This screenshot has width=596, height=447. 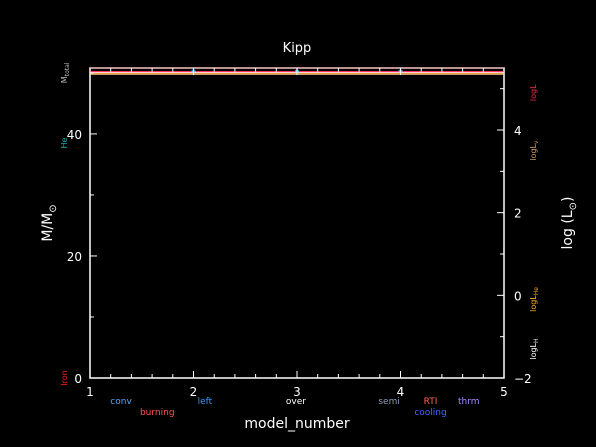 I want to click on y-left-axis-label-text: M/M, so click(x=48, y=227).